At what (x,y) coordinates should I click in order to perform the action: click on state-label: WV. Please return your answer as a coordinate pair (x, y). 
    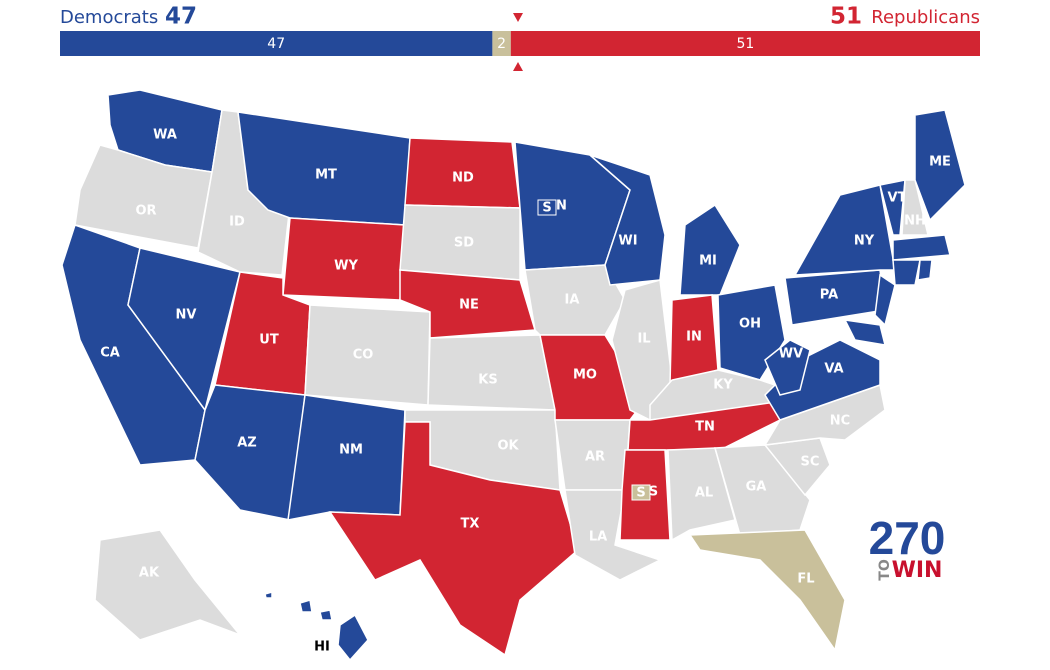
    Looking at the image, I should click on (791, 354).